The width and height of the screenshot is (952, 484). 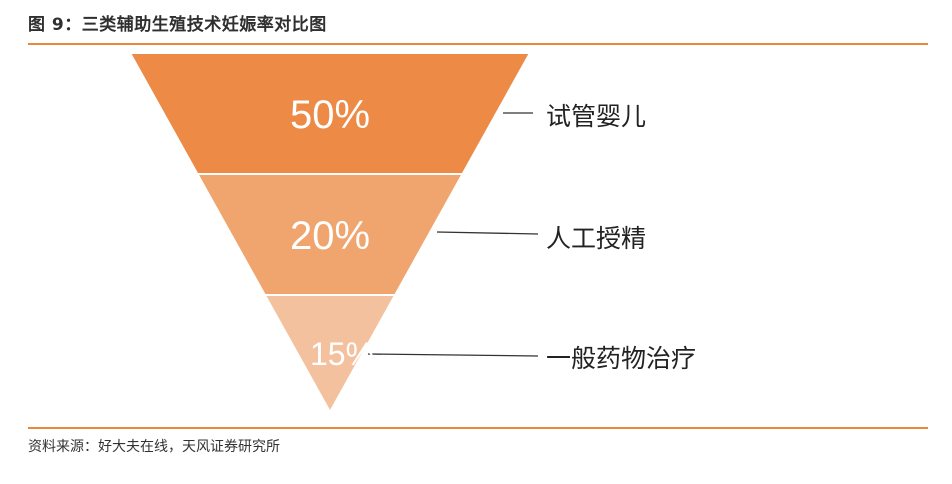 What do you see at coordinates (453, 355) in the screenshot?
I see `leader-line-drug-therapy` at bounding box center [453, 355].